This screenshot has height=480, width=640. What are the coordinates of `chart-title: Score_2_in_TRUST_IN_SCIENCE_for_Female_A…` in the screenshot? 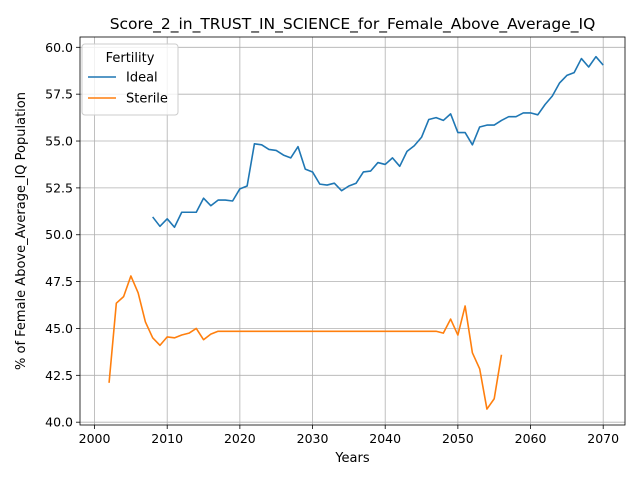 It's located at (353, 24).